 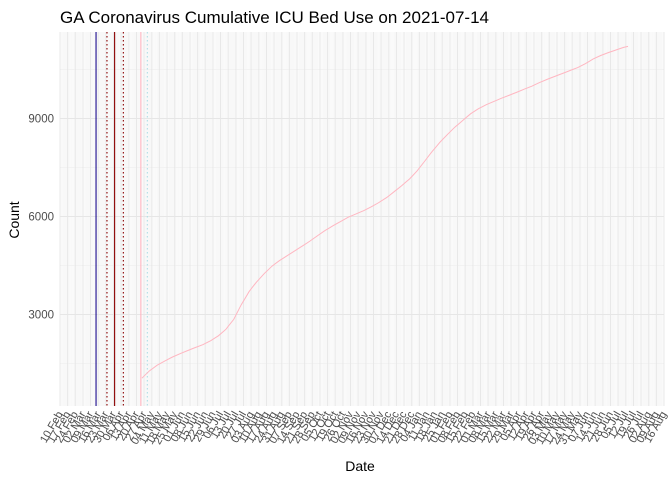 I want to click on y-tick-label: 3000, so click(x=41, y=316).